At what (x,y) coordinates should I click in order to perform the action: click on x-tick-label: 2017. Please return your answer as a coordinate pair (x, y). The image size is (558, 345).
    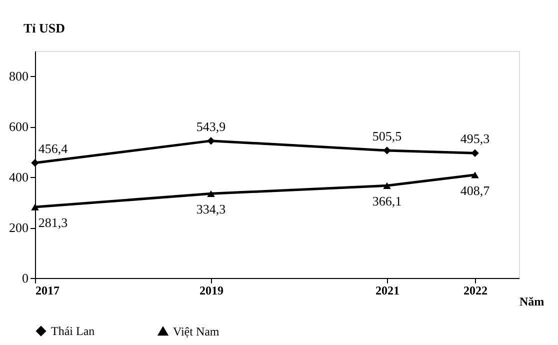
    Looking at the image, I should click on (48, 291).